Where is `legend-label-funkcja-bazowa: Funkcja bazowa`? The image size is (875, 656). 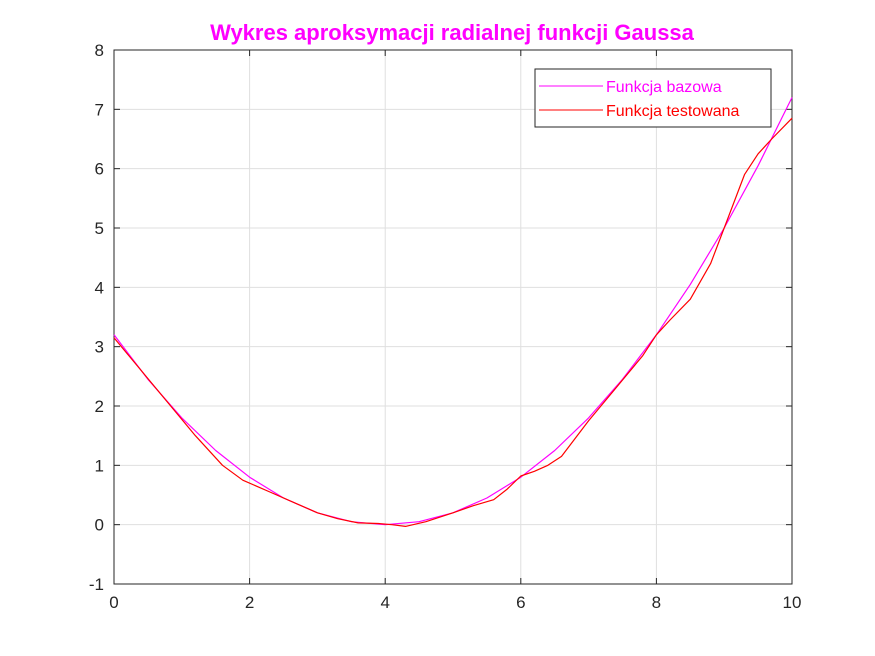 legend-label-funkcja-bazowa: Funkcja bazowa is located at coordinates (664, 87).